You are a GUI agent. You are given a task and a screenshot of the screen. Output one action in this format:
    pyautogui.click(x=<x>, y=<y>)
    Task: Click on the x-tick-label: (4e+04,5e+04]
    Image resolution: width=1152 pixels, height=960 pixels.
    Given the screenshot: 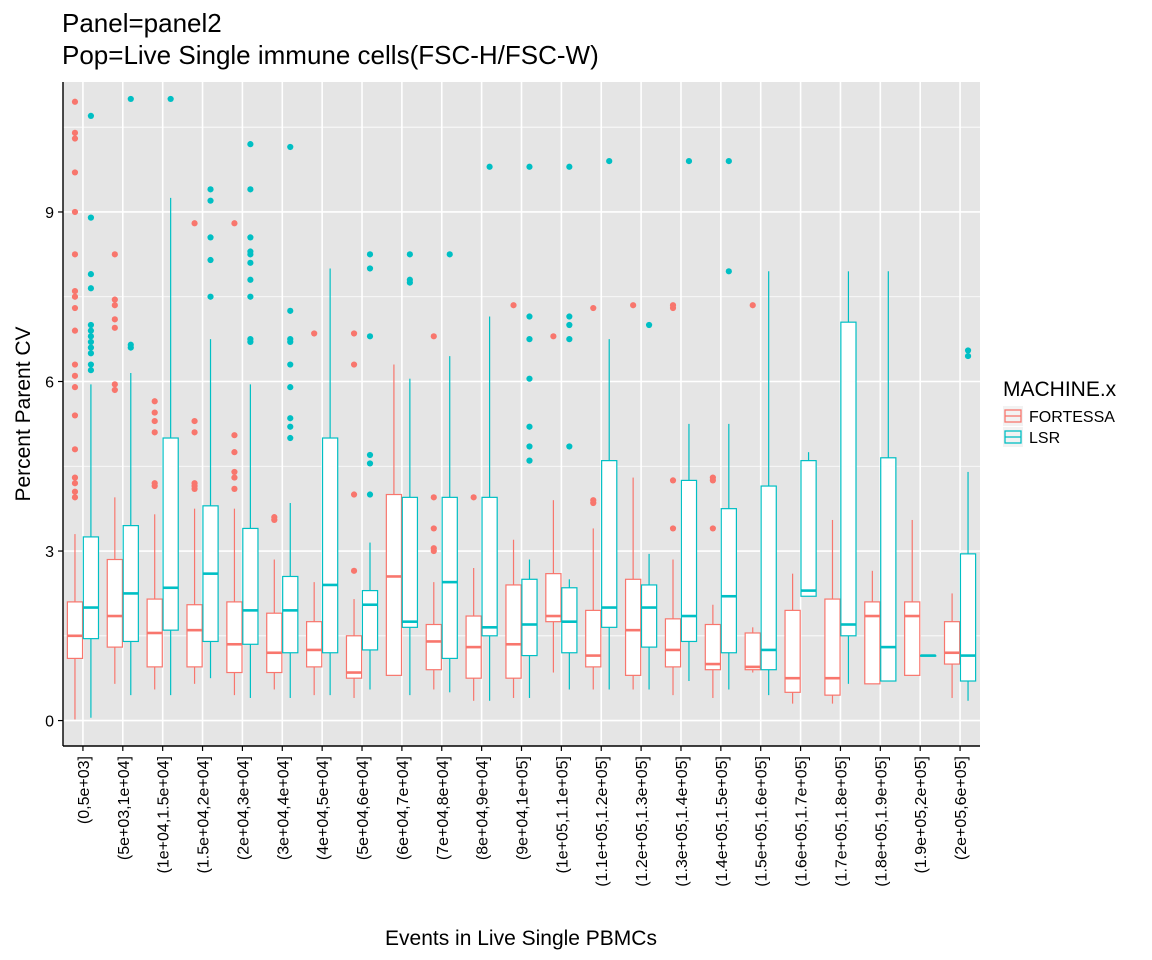 What is the action you would take?
    pyautogui.click(x=323, y=808)
    